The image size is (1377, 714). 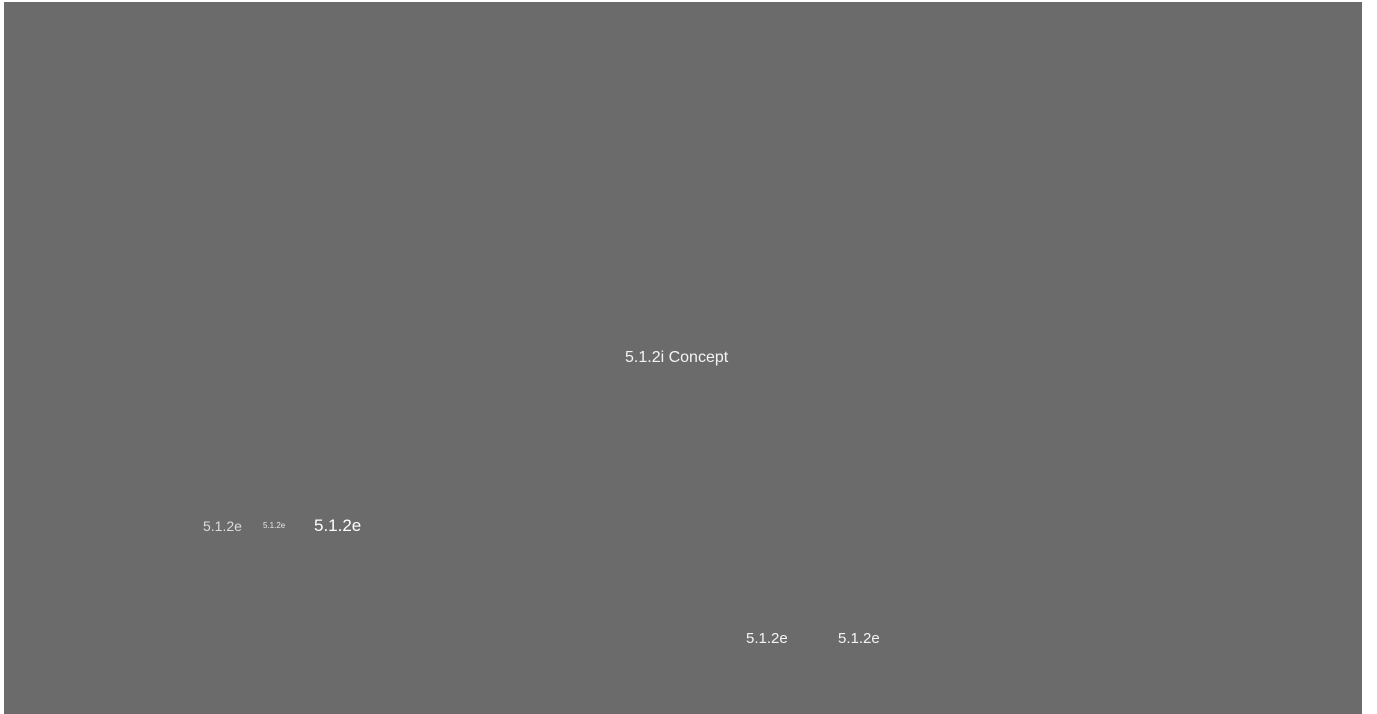 What do you see at coordinates (222, 526) in the screenshot?
I see `label-5-1-2e-small: 5.1.2e` at bounding box center [222, 526].